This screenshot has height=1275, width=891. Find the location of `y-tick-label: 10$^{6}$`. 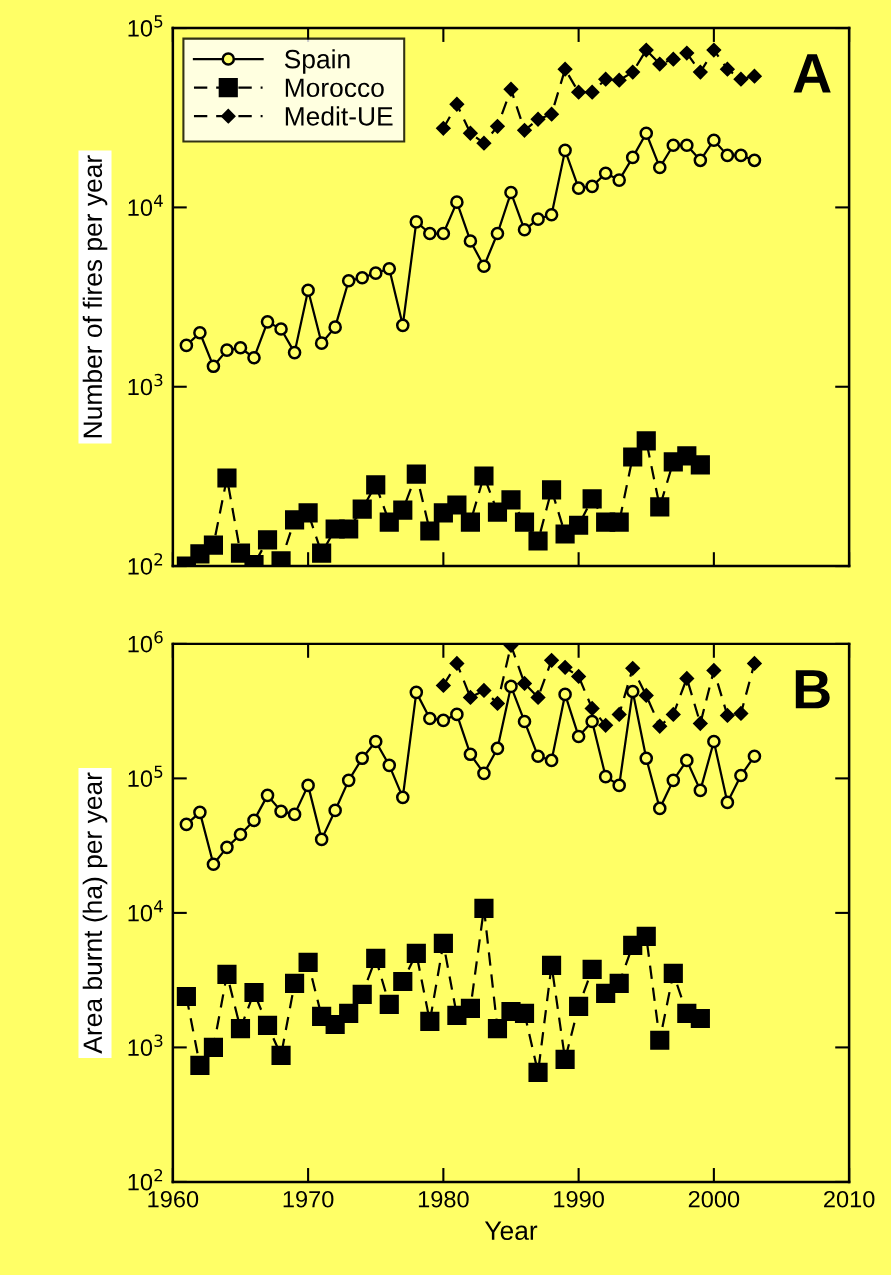

y-tick-label: 10$^{6}$ is located at coordinates (145, 641).